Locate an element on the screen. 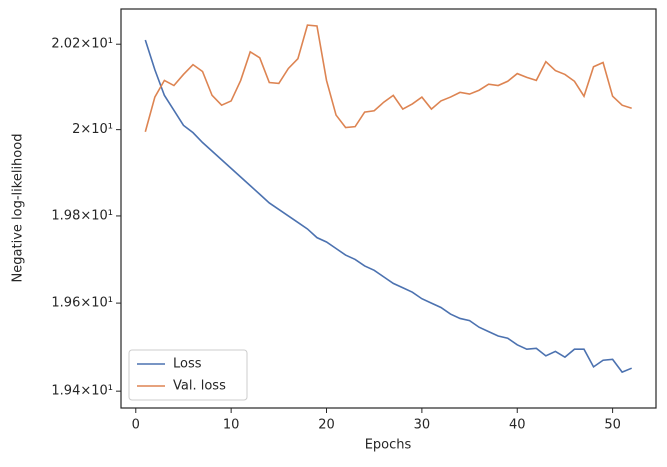  x-tick-label: 50 is located at coordinates (612, 425).